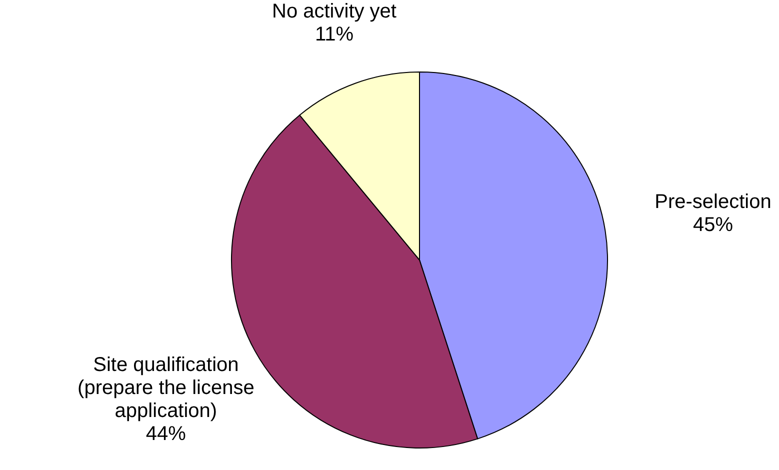 This screenshot has height=470, width=779. I want to click on data-label: 11%, so click(334, 35).